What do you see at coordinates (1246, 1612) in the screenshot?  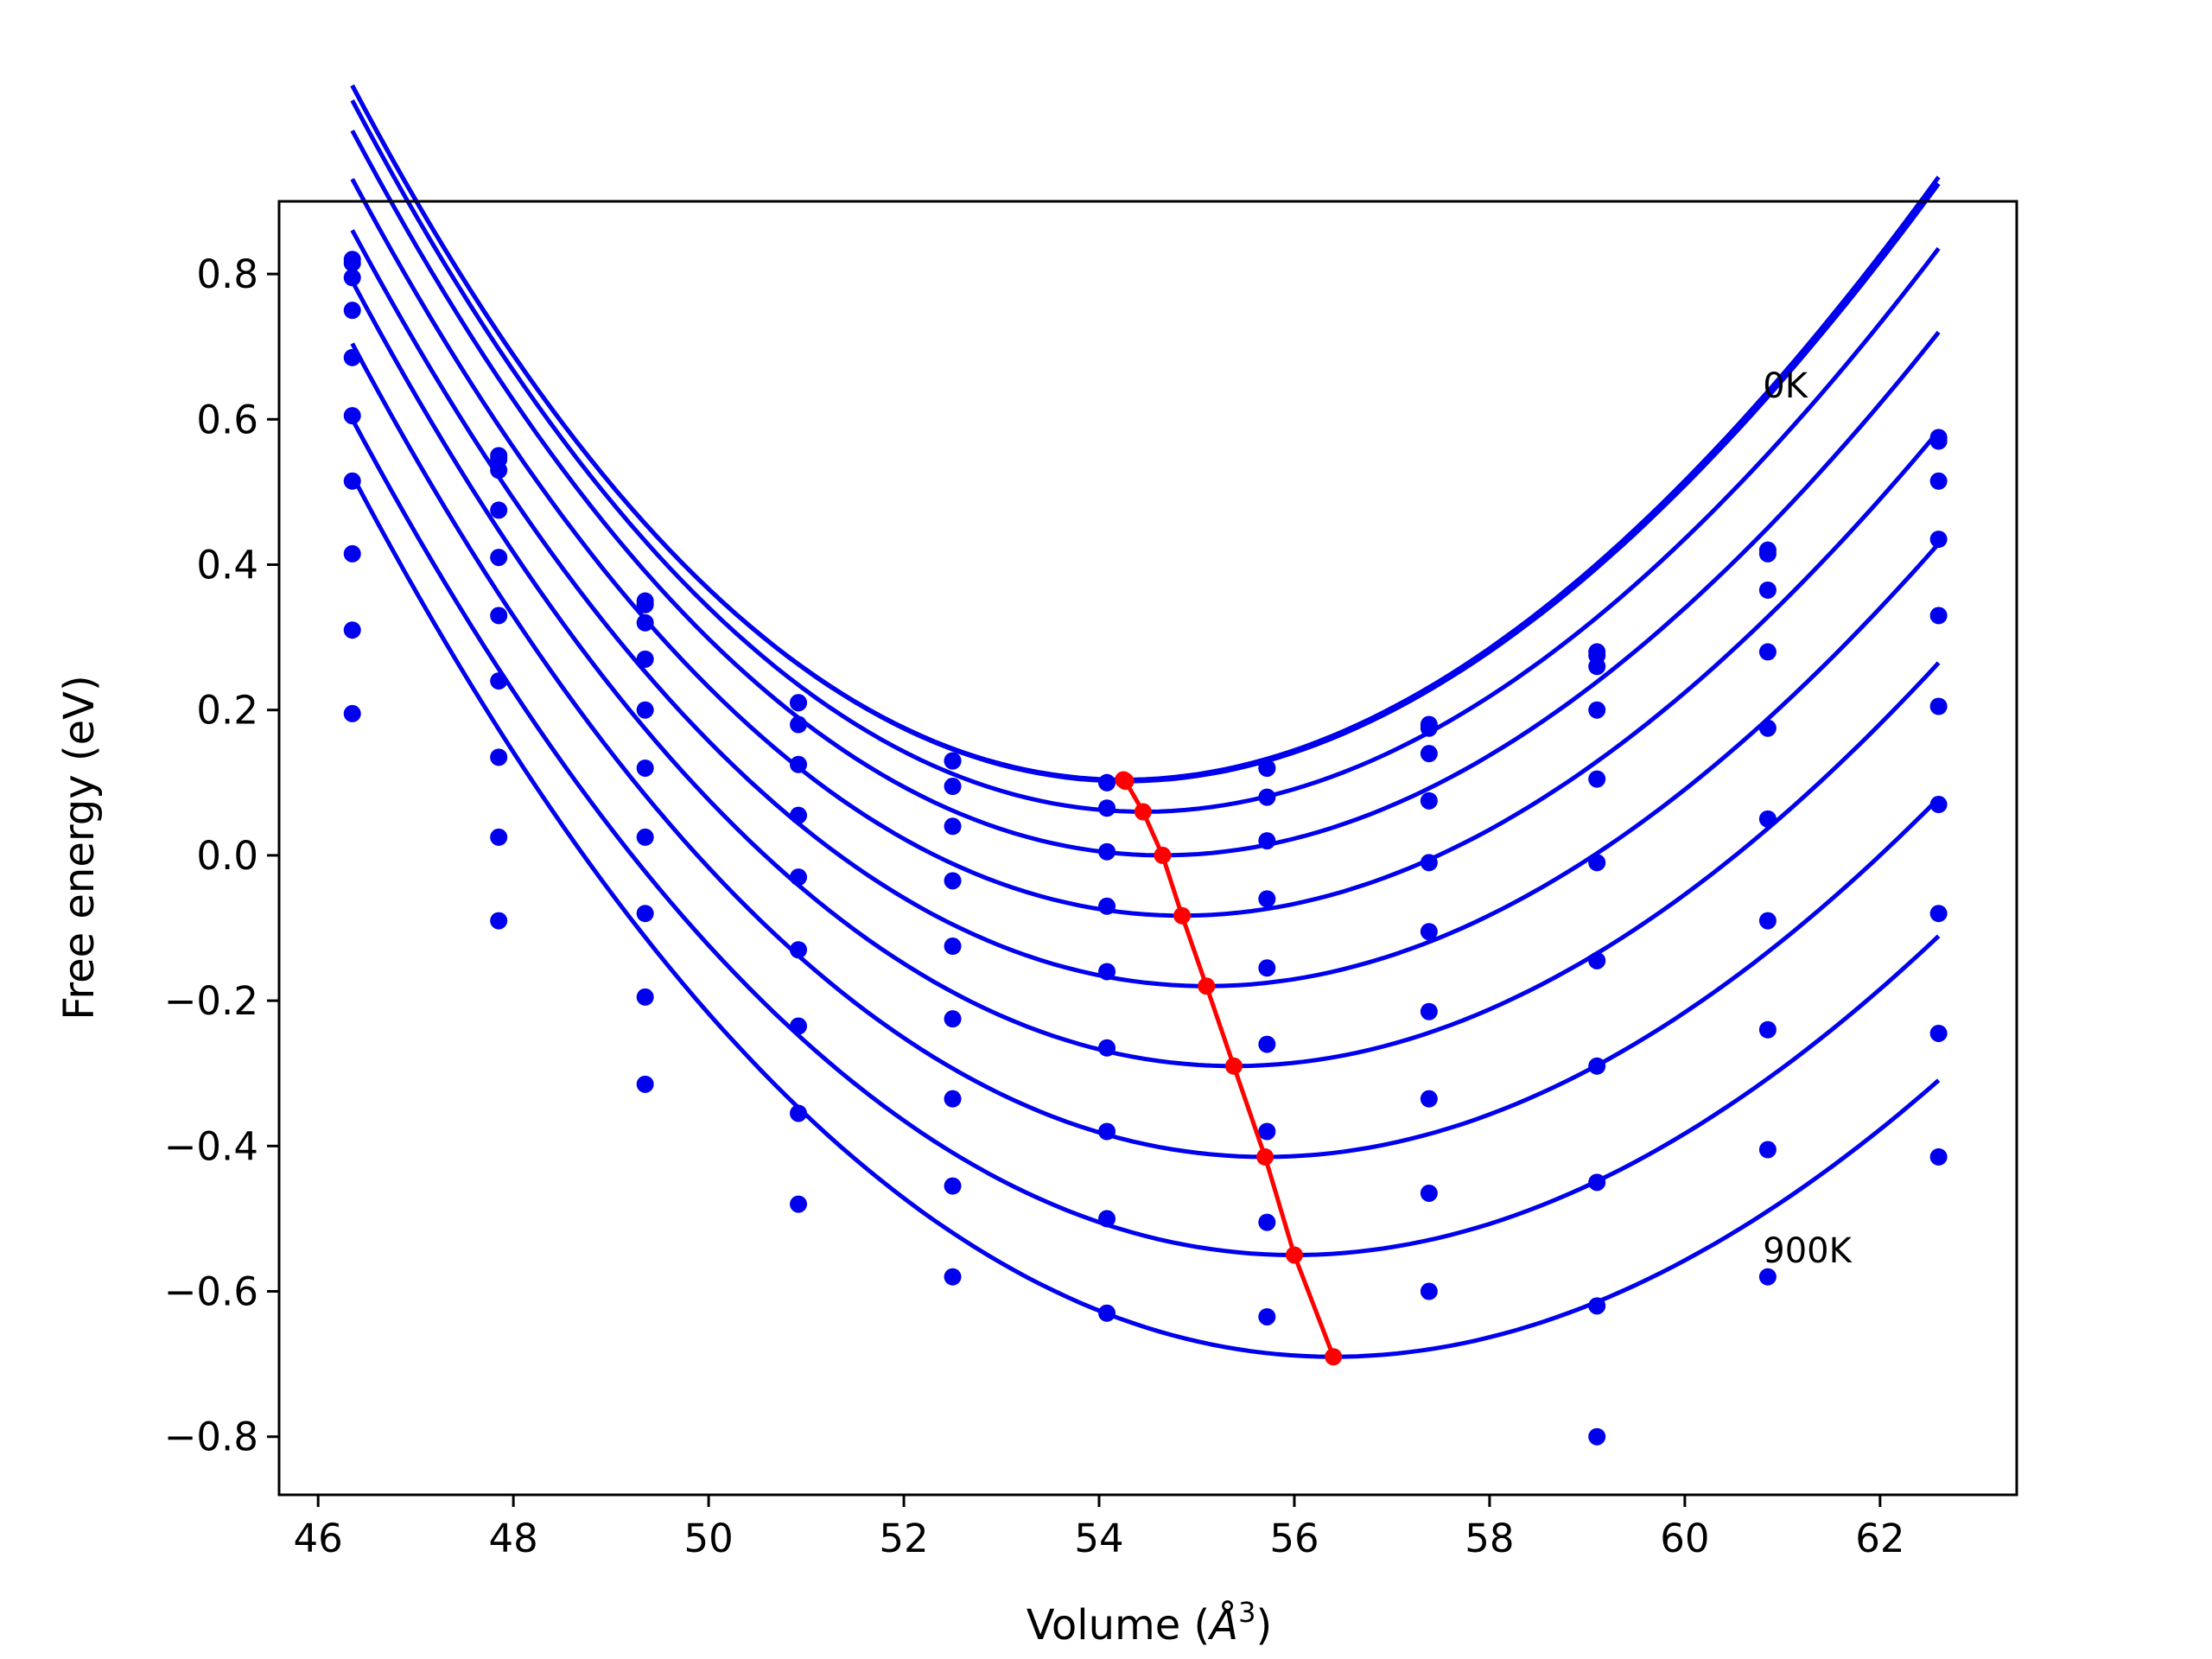 I see `x-axis-title-exponent: 3` at bounding box center [1246, 1612].